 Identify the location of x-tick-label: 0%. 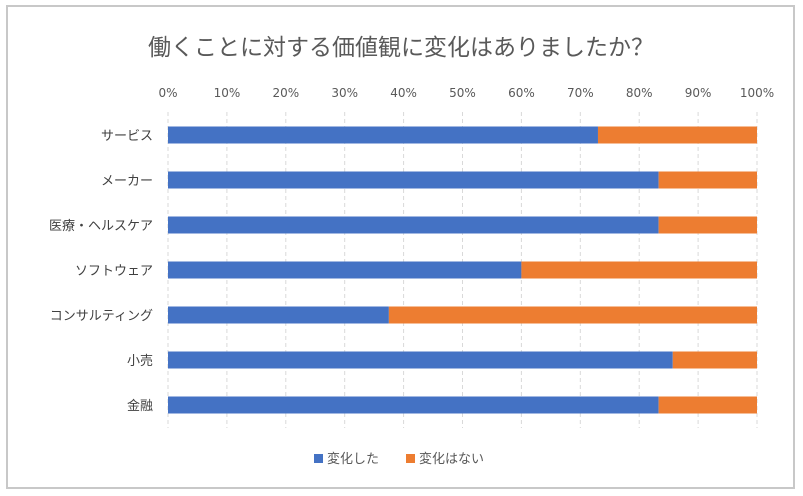
(167, 93).